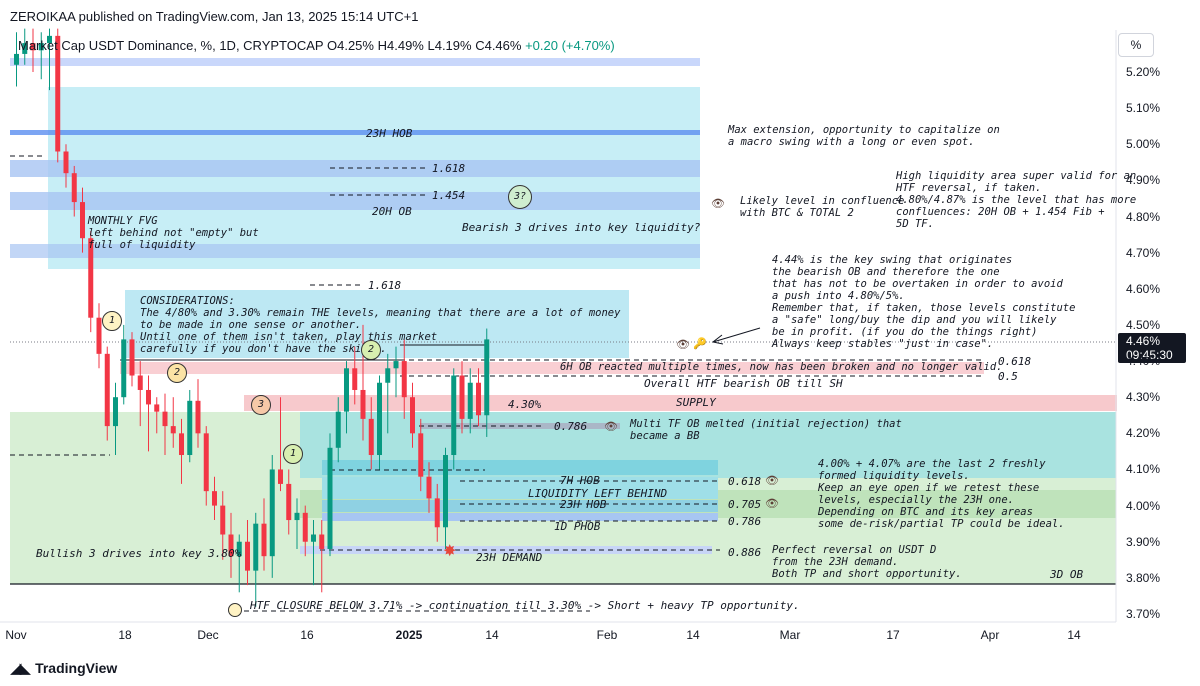 The height and width of the screenshot is (686, 1200). What do you see at coordinates (355, 201) in the screenshot?
I see `ob-20h-band` at bounding box center [355, 201].